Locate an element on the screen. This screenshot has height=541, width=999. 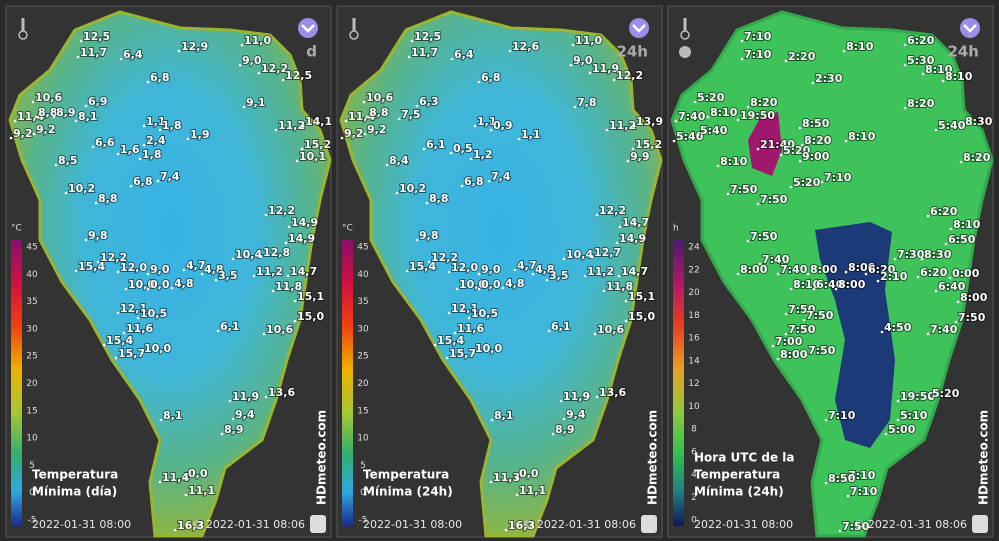
legend-tick: 35 is located at coordinates (362, 302).